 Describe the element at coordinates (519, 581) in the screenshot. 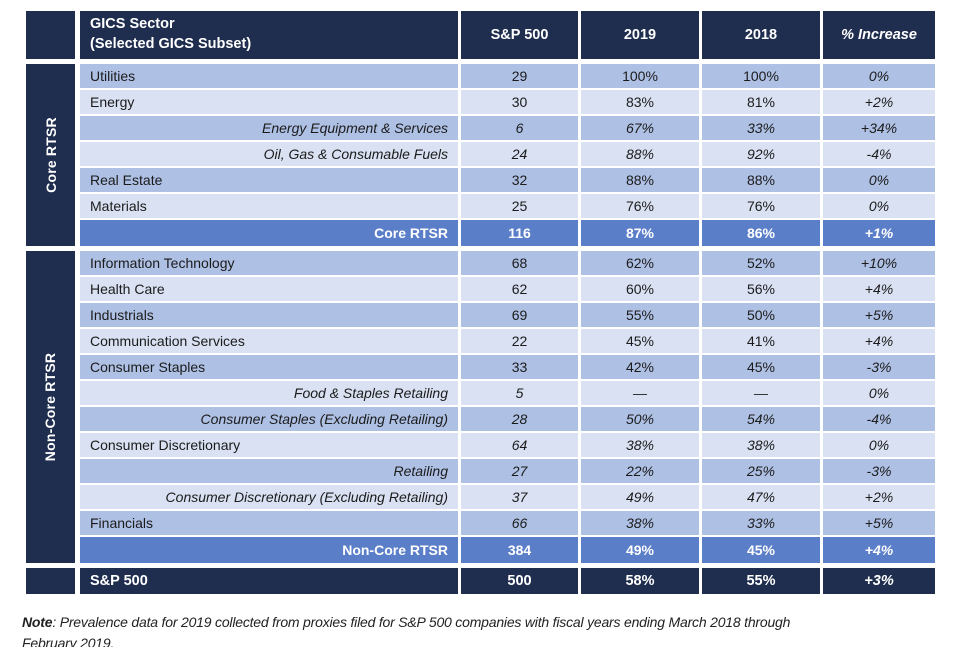

I see `row-value-sp500: 500` at that location.